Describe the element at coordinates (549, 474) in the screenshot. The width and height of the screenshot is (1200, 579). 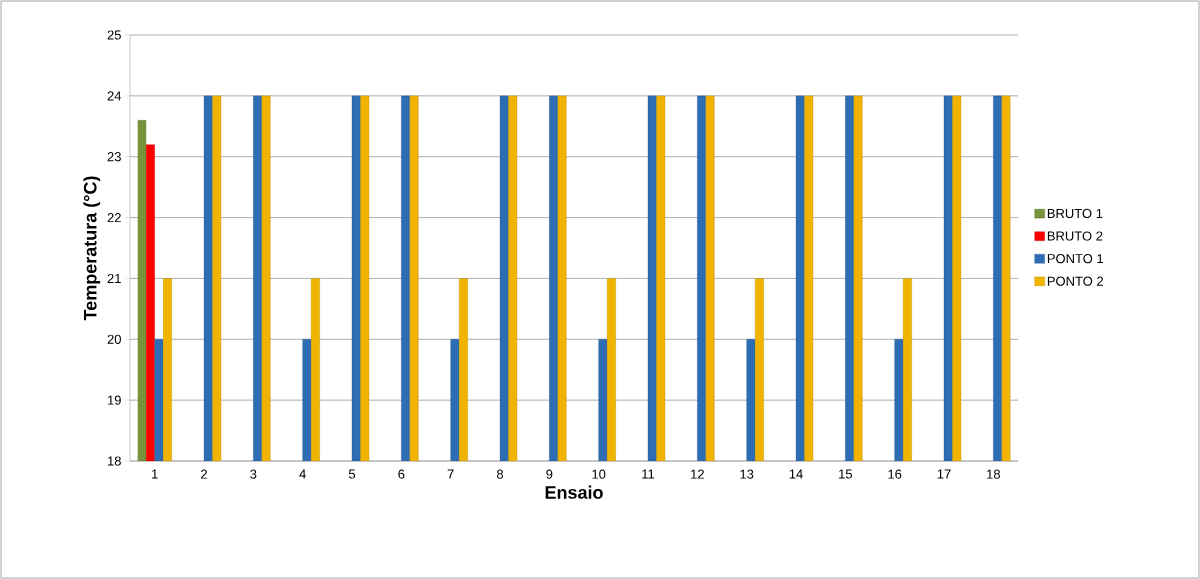
I see `x-tick-label: 9` at that location.